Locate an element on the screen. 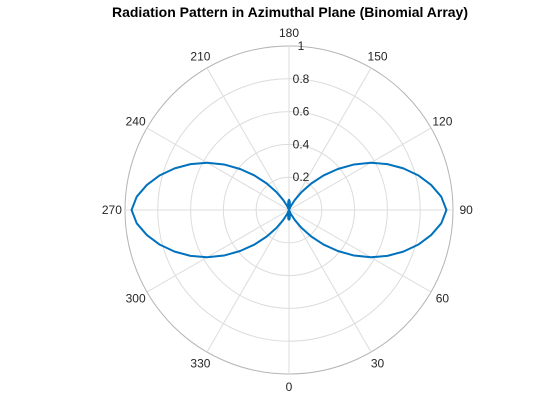  angular-tick-label: 0 is located at coordinates (289, 387).